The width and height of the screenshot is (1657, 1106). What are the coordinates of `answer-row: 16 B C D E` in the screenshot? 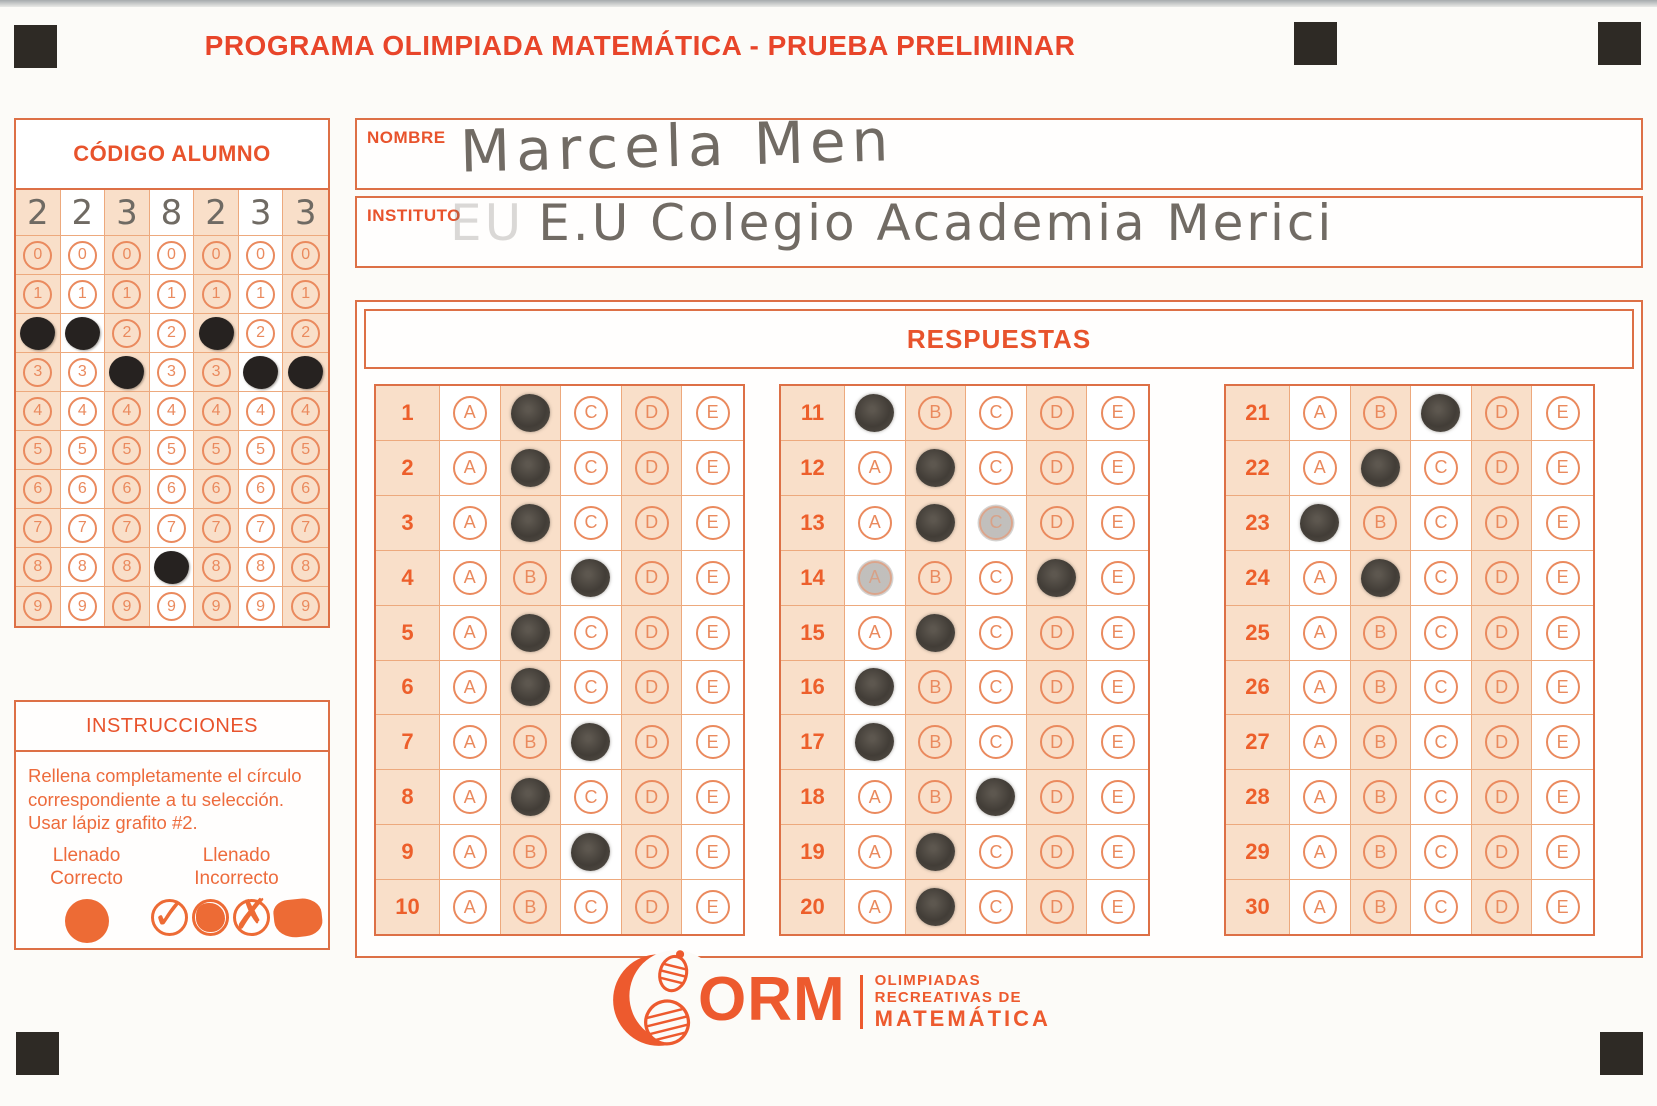 It's located at (964, 688).